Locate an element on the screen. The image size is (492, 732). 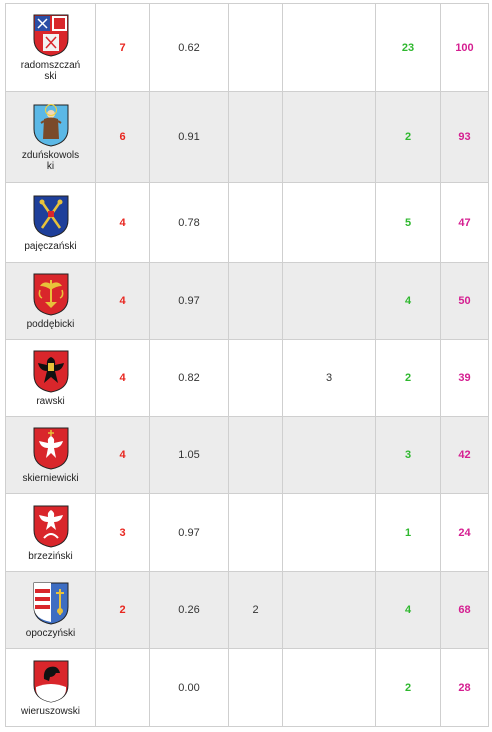
table-row: rawski 4 0.82 3 2 39 is located at coordinates (247, 378).